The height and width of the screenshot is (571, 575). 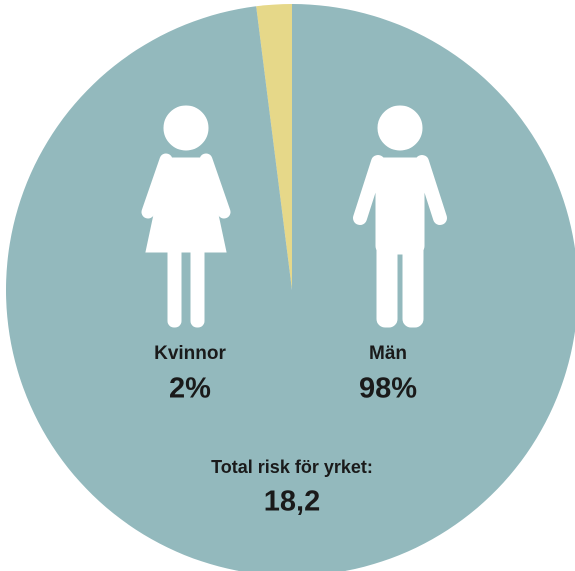 What do you see at coordinates (190, 389) in the screenshot?
I see `value-label: 2%` at bounding box center [190, 389].